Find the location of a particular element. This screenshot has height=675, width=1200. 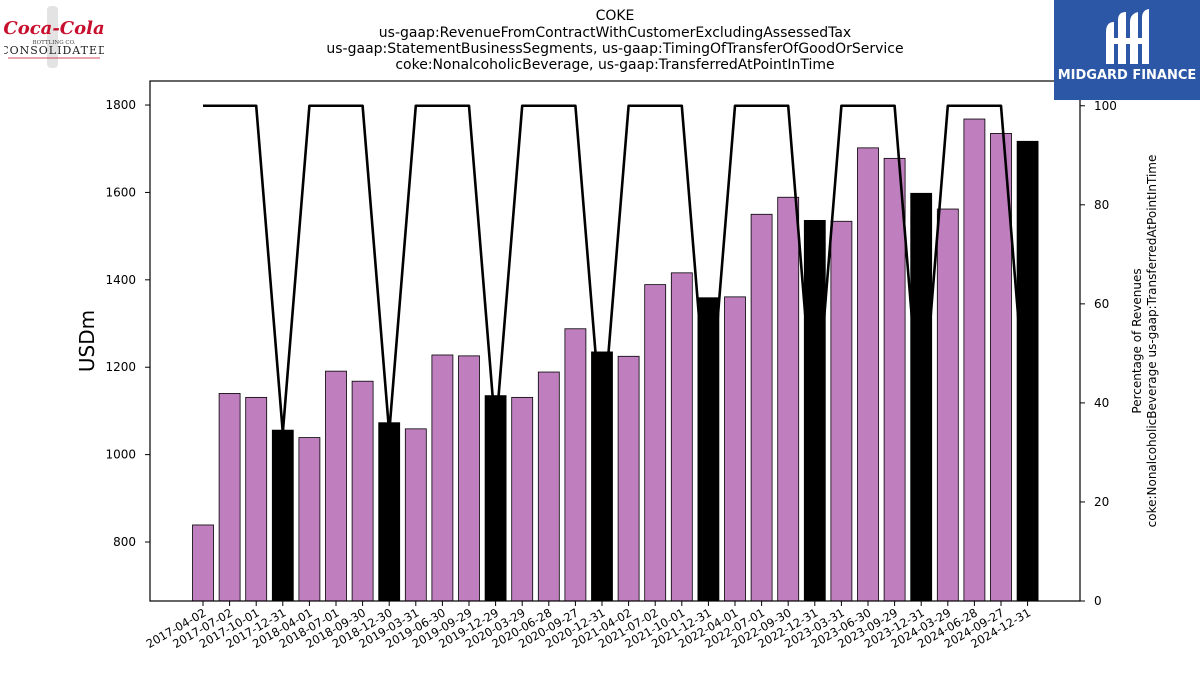

bottle-icon is located at coordinates (52, 37).